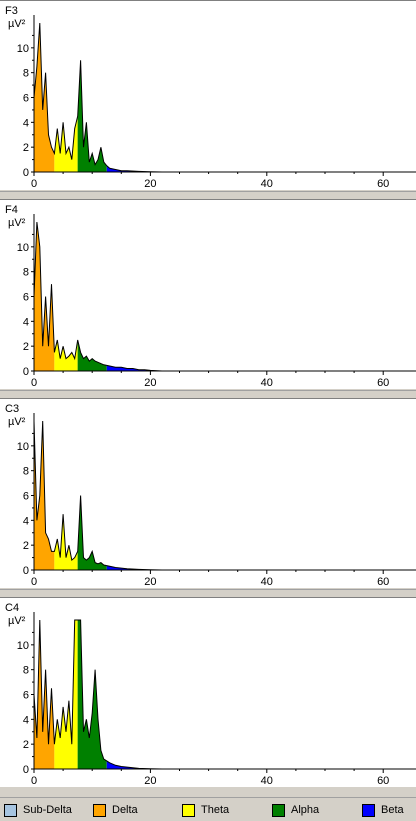 The width and height of the screenshot is (416, 821). Describe the element at coordinates (392, 810) in the screenshot. I see `legend-label: Beta` at that location.